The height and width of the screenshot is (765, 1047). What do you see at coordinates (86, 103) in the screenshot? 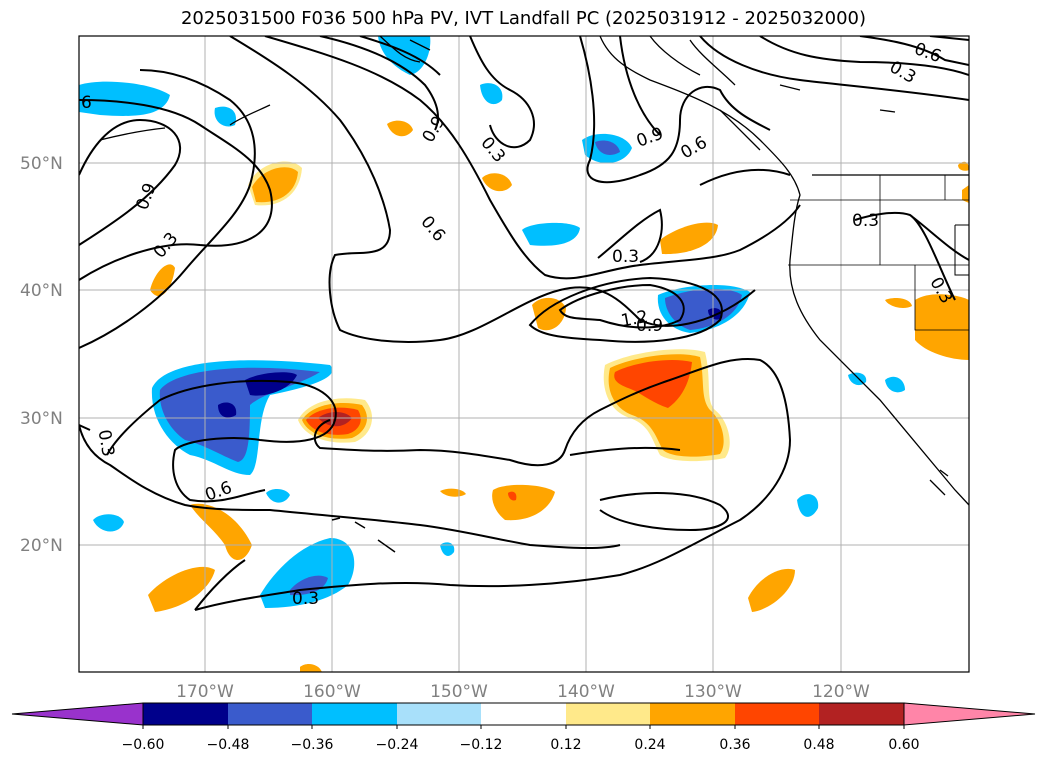
I see `contour-label: 6` at bounding box center [86, 103].